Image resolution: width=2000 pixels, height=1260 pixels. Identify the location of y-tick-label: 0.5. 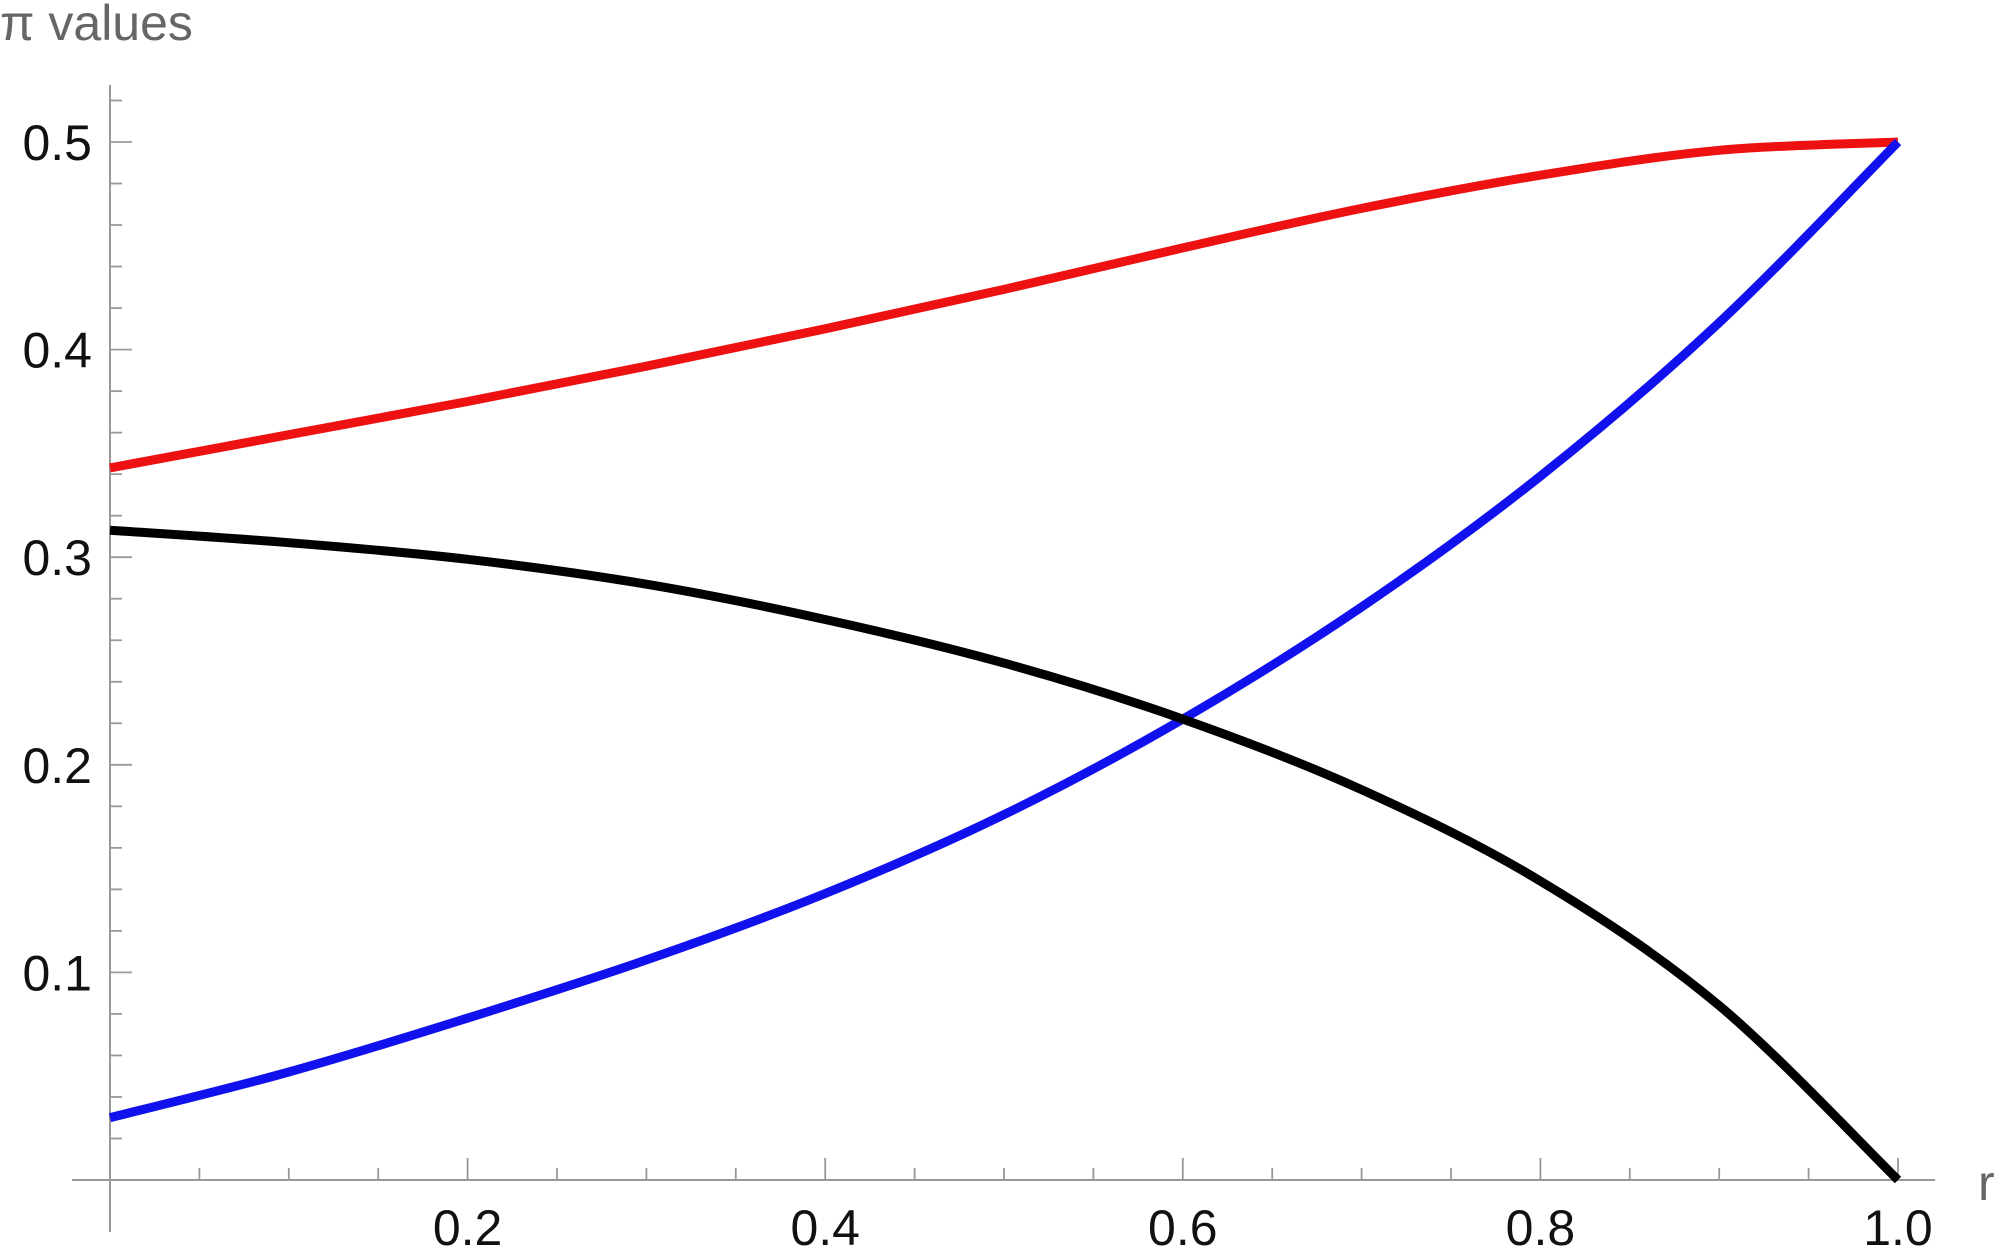
(57, 143).